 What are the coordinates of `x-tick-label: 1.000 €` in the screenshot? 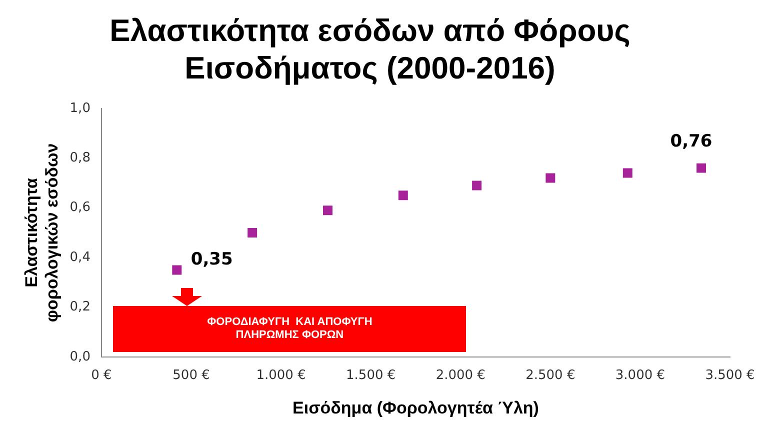 It's located at (281, 376).